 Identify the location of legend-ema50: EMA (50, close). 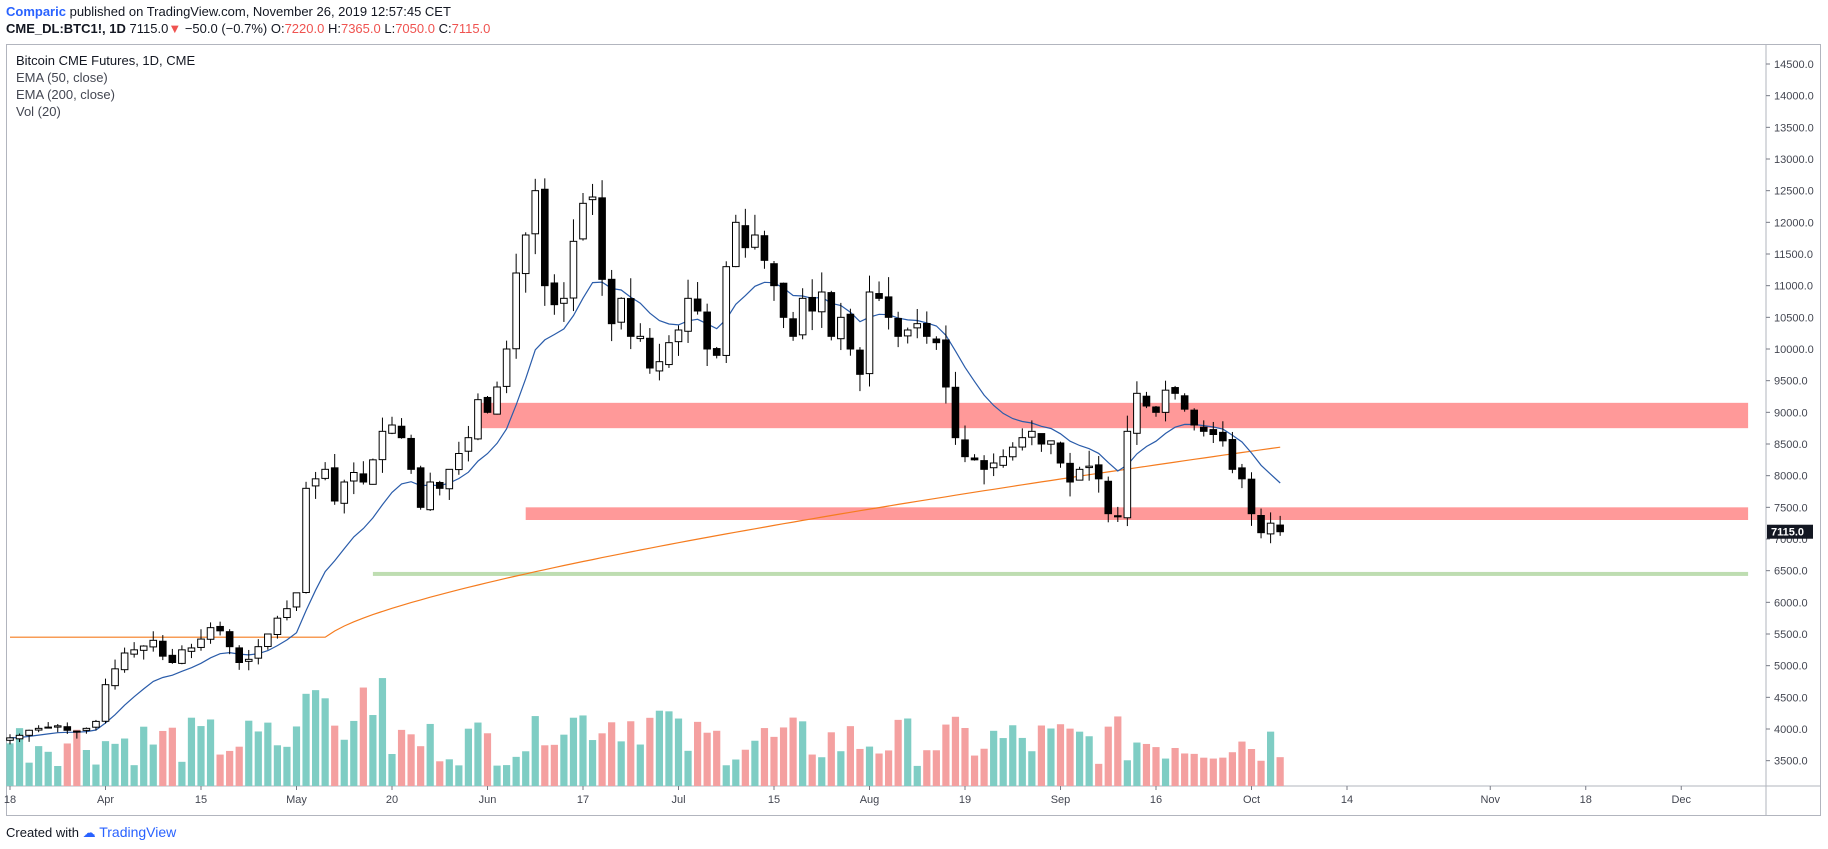
(62, 77).